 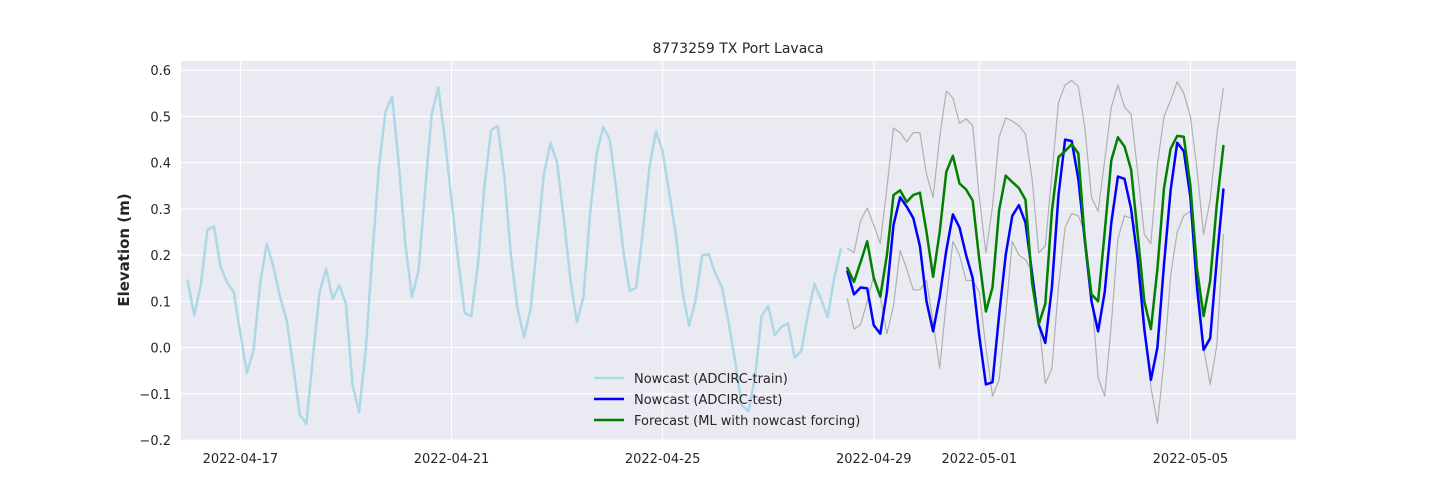 What do you see at coordinates (980, 459) in the screenshot?
I see `x-tick-label: 2022-05-01` at bounding box center [980, 459].